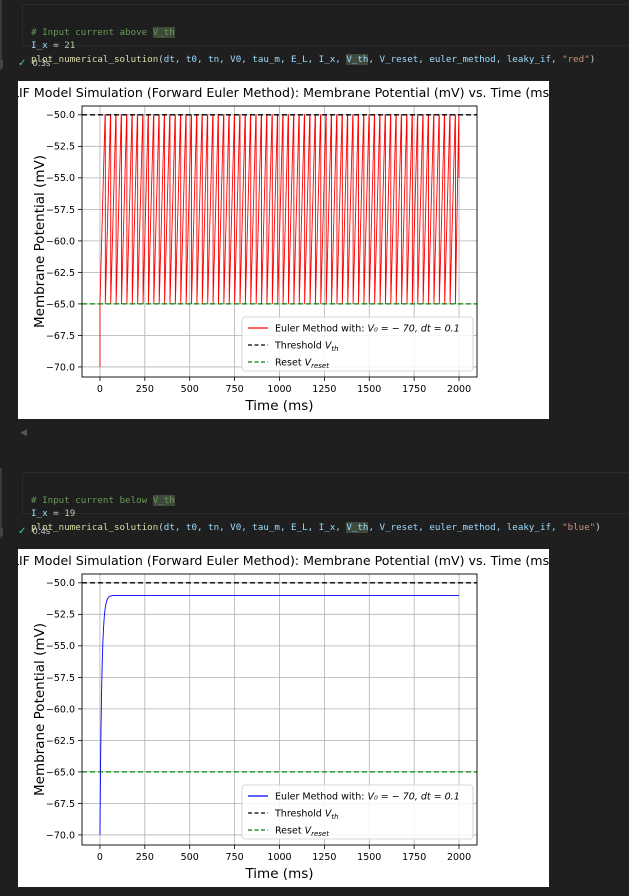 The width and height of the screenshot is (629, 896). I want to click on scroll-left-icon: ◀, so click(23, 433).